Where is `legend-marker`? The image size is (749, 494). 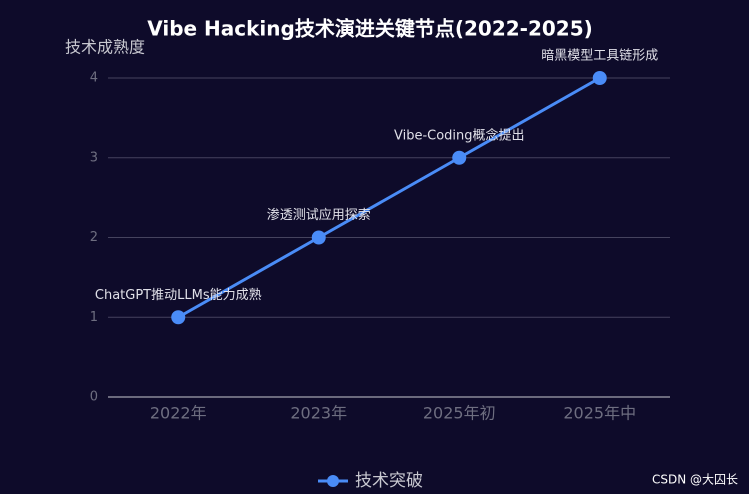 legend-marker is located at coordinates (333, 481).